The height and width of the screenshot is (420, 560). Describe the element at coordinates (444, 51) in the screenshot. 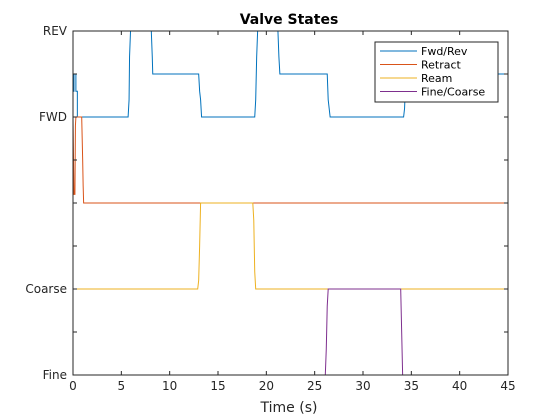

I see `legend-entry: Fwd/Rev` at that location.